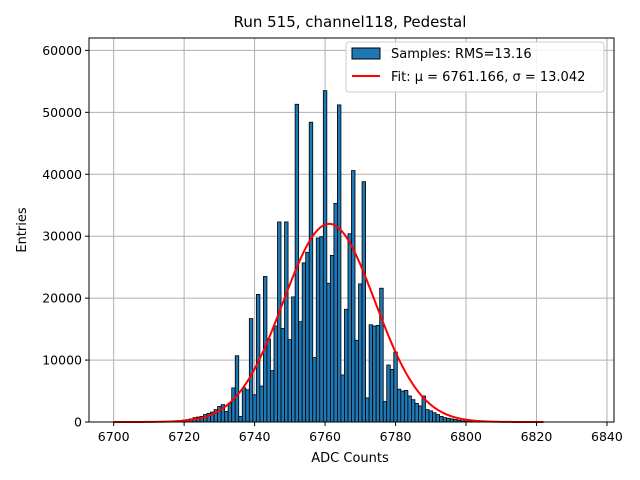 This screenshot has height=480, width=640. What do you see at coordinates (350, 458) in the screenshot?
I see `x-axis-label: ADC Counts` at bounding box center [350, 458].